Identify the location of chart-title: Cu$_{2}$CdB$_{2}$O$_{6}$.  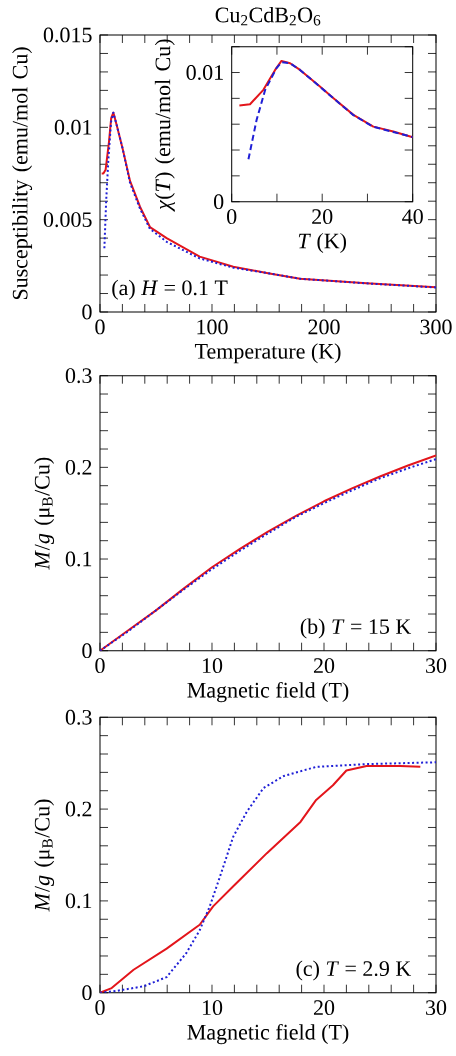
(268, 16).